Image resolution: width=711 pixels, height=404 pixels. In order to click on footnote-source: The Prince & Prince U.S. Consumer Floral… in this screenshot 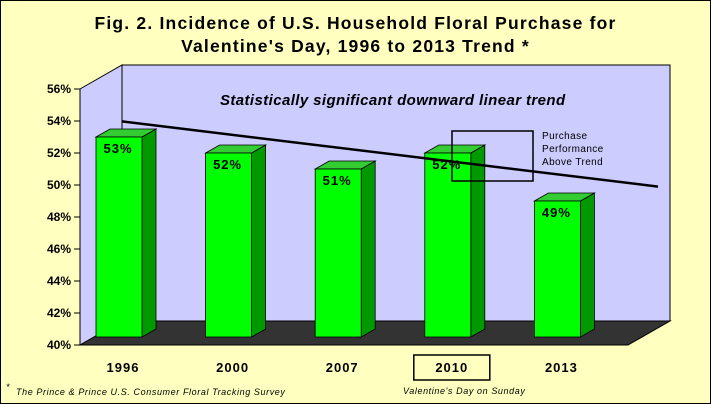, I will do `click(151, 392)`.